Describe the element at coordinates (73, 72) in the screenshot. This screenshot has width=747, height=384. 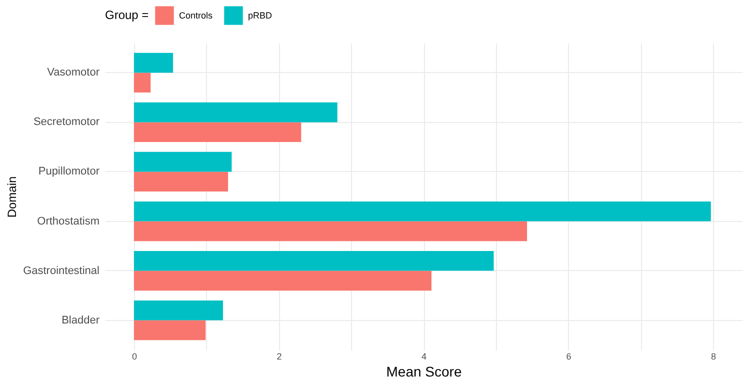
I see `y-tick-label: Vasomotor` at that location.